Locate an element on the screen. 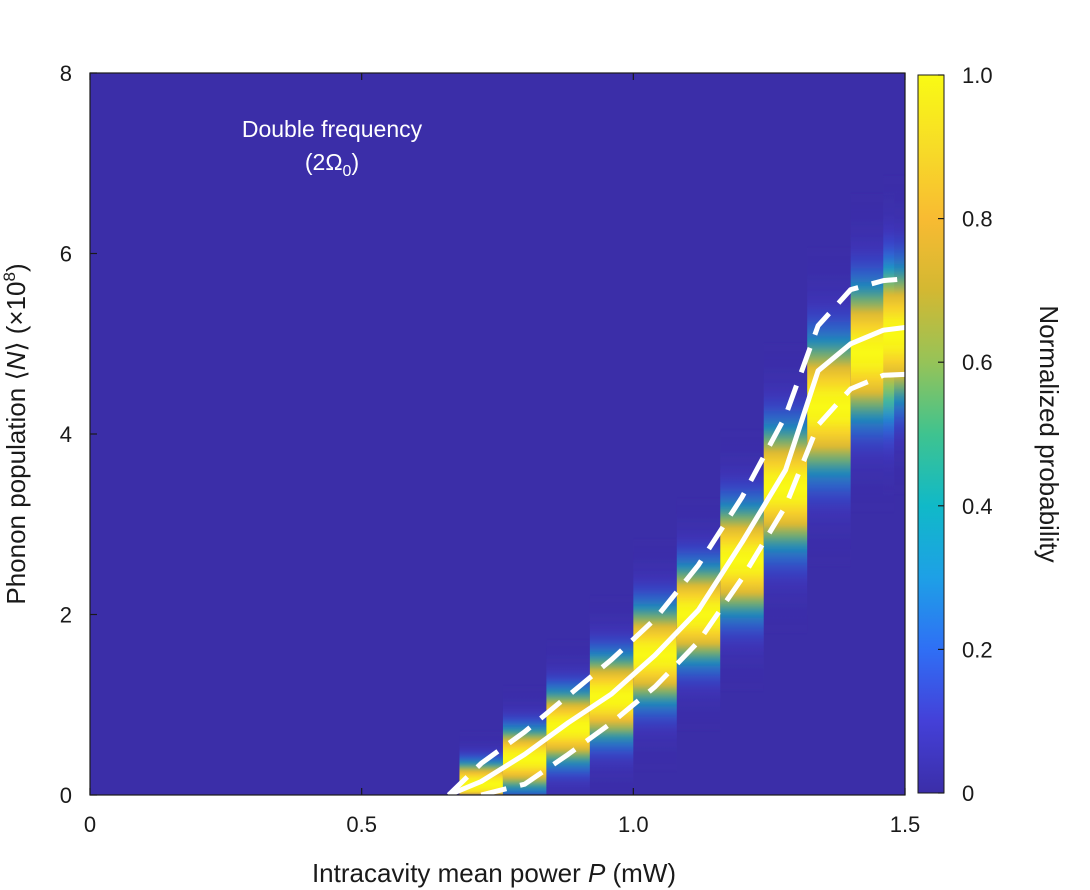 This screenshot has width=1090, height=890. colorbar-tick-label: 0.2 is located at coordinates (977, 649).